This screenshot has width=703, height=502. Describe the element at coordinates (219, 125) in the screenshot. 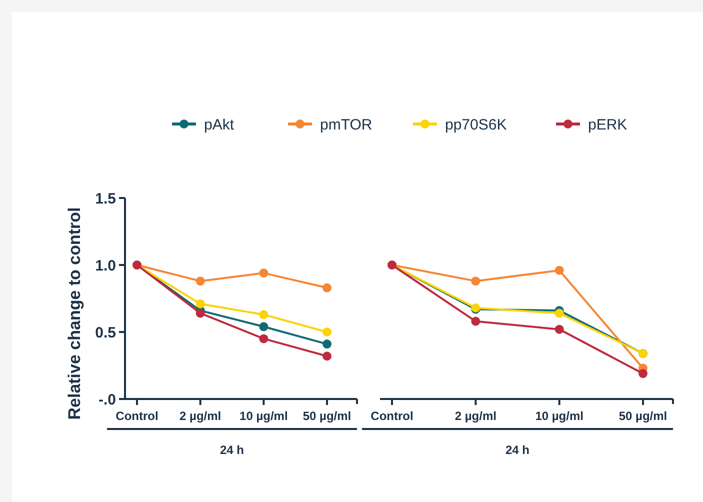

I see `legend-label: pAkt` at that location.